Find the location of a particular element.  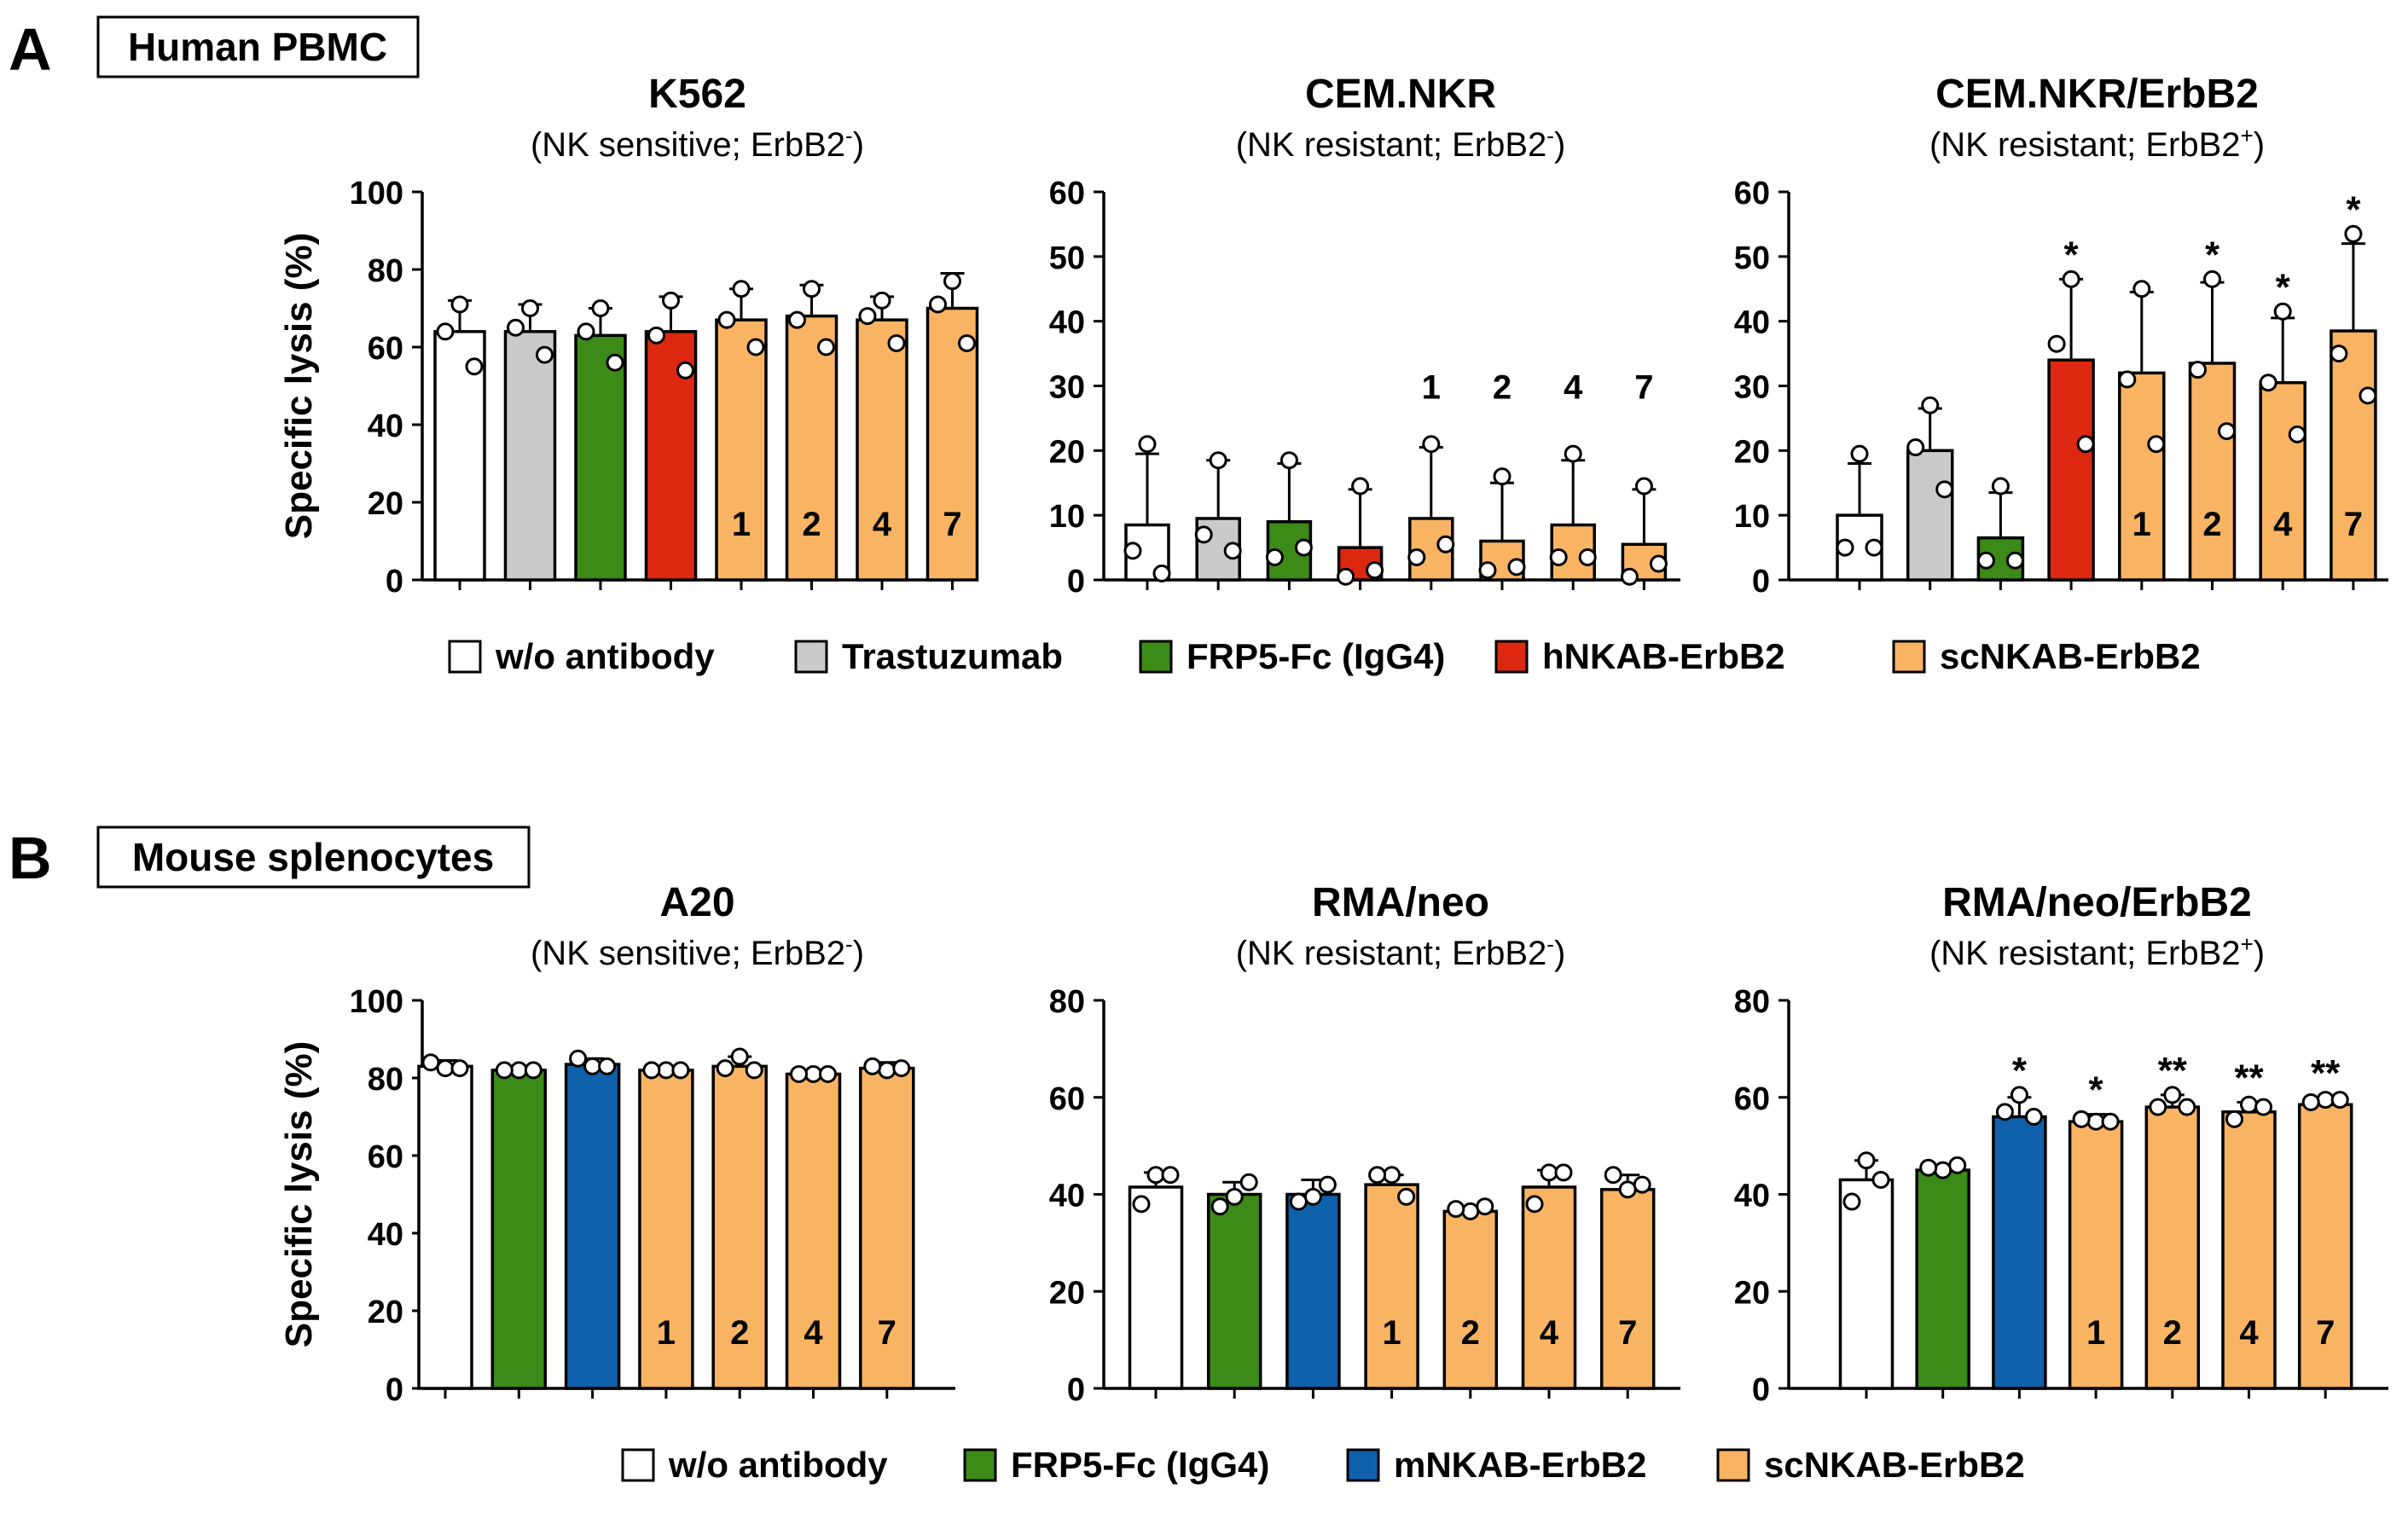

chart-subtitle-sup: + is located at coordinates (2247, 136).